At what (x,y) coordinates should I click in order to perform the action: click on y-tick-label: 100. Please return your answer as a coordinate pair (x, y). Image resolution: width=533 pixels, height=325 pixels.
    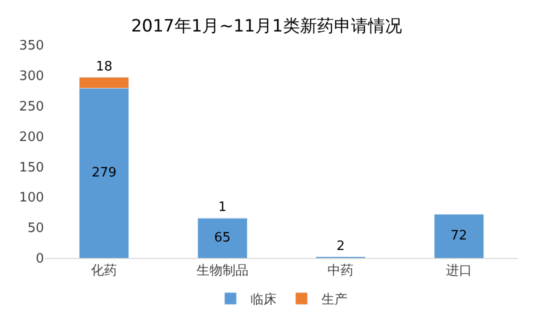
    Looking at the image, I should click on (31, 198).